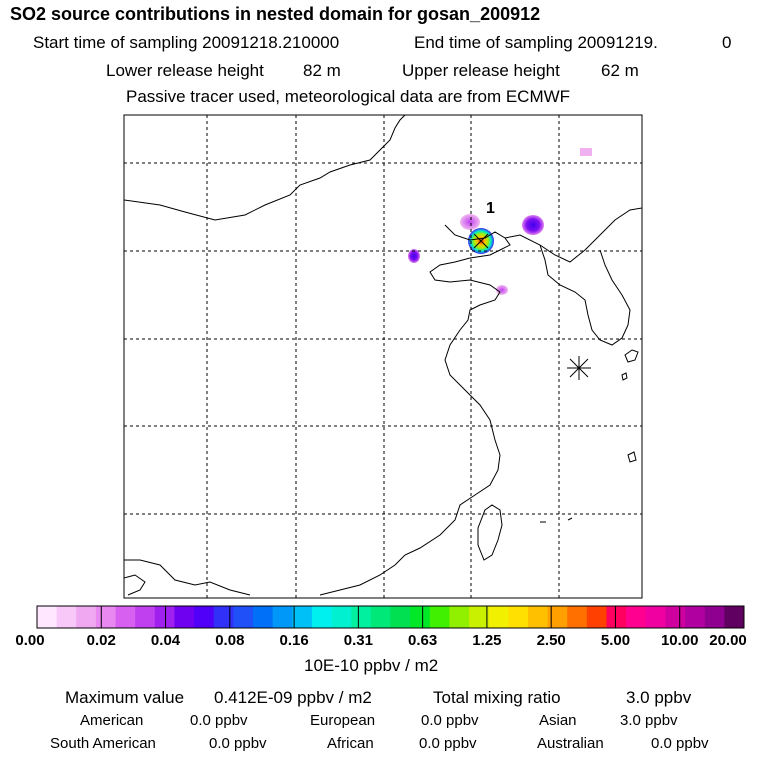 The height and width of the screenshot is (768, 768). What do you see at coordinates (101, 640) in the screenshot?
I see `colorbar-tick-label: 0.02` at bounding box center [101, 640].